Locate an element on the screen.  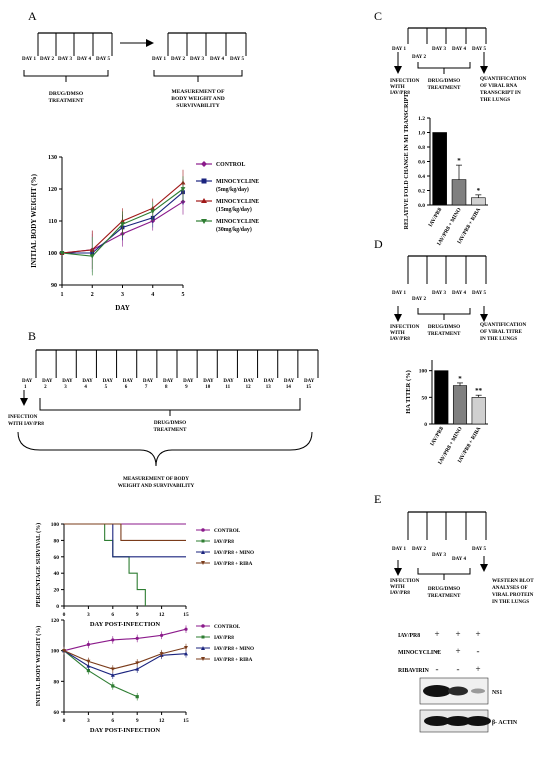
e-infection-2: WITH is located at coordinates (397, 587).